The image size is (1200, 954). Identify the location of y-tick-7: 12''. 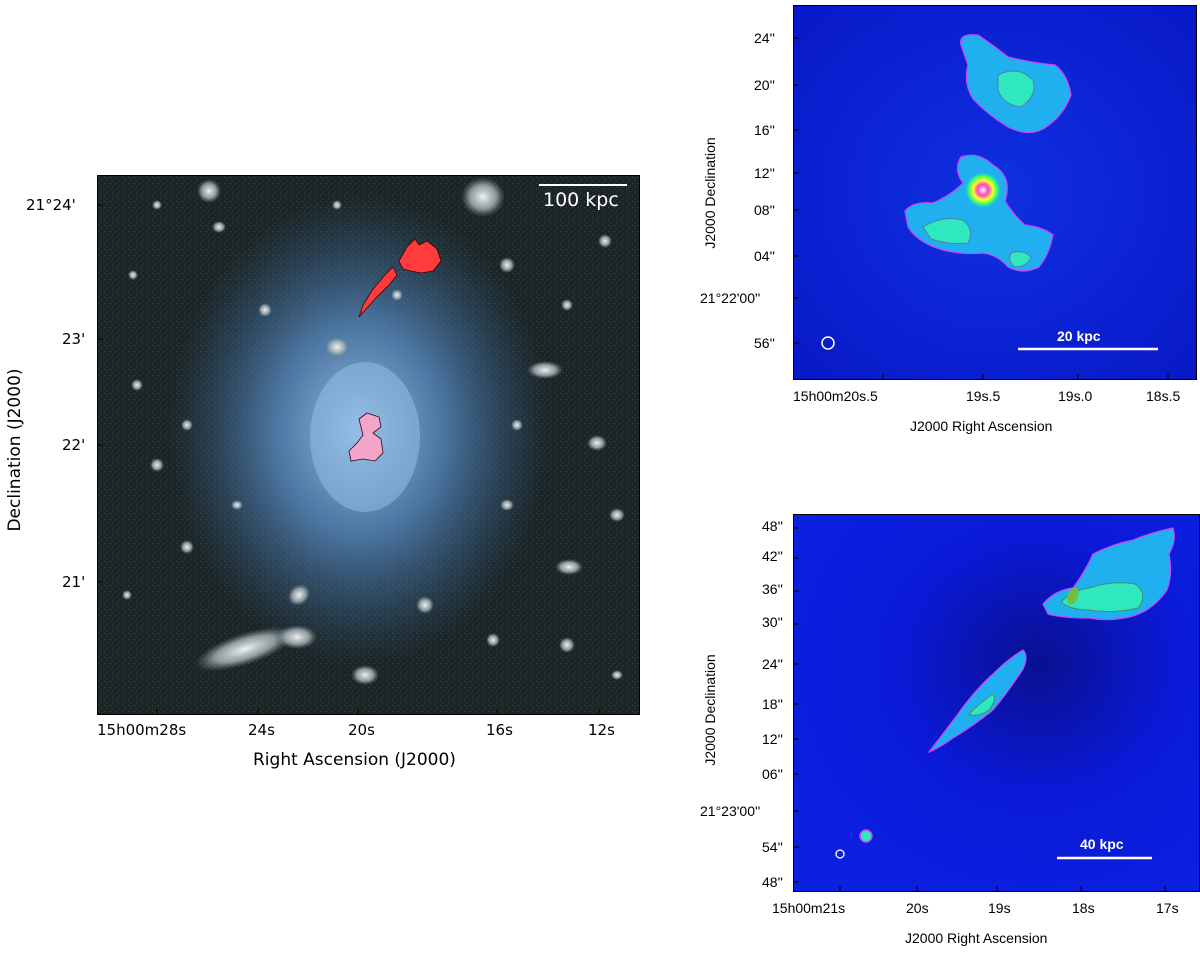
(772, 739).